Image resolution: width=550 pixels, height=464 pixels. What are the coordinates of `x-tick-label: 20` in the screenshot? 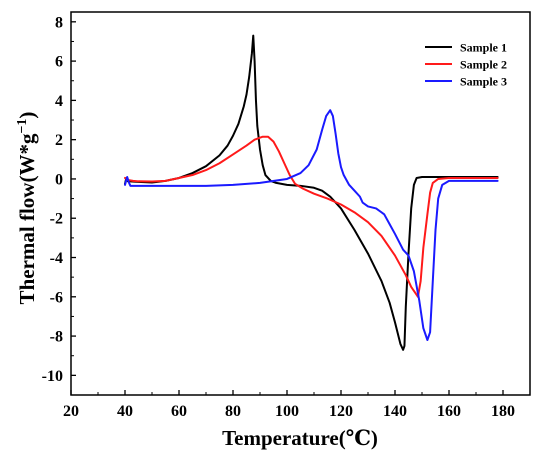 It's located at (71, 411).